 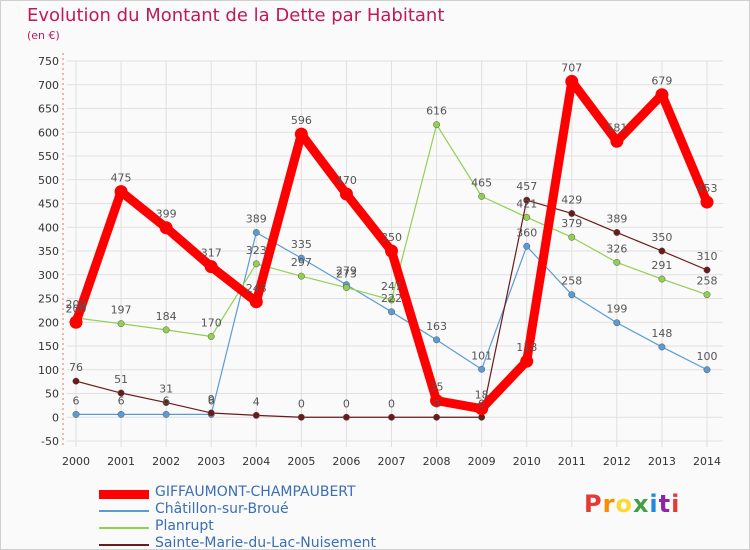 I want to click on y-tick-label: 200, so click(x=48, y=322).